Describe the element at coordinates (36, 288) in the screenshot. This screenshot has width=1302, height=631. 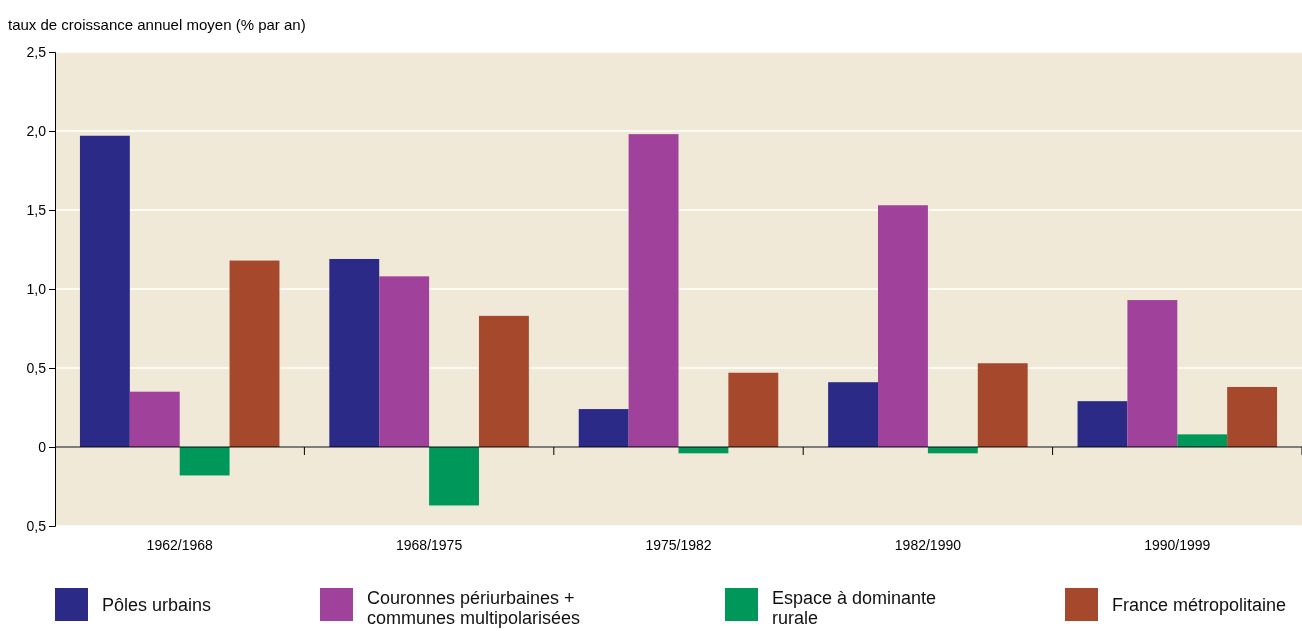
I see `y-tick-label: 1,0` at that location.